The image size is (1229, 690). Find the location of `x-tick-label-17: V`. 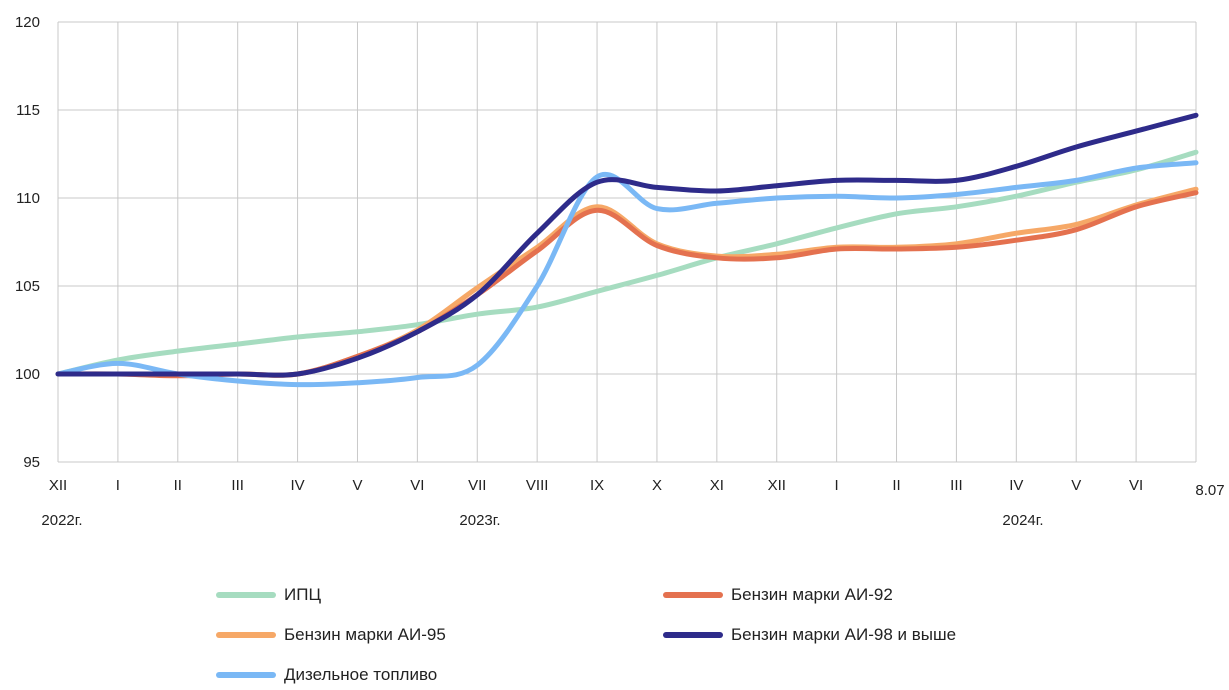

x-tick-label-17: V is located at coordinates (1076, 485).